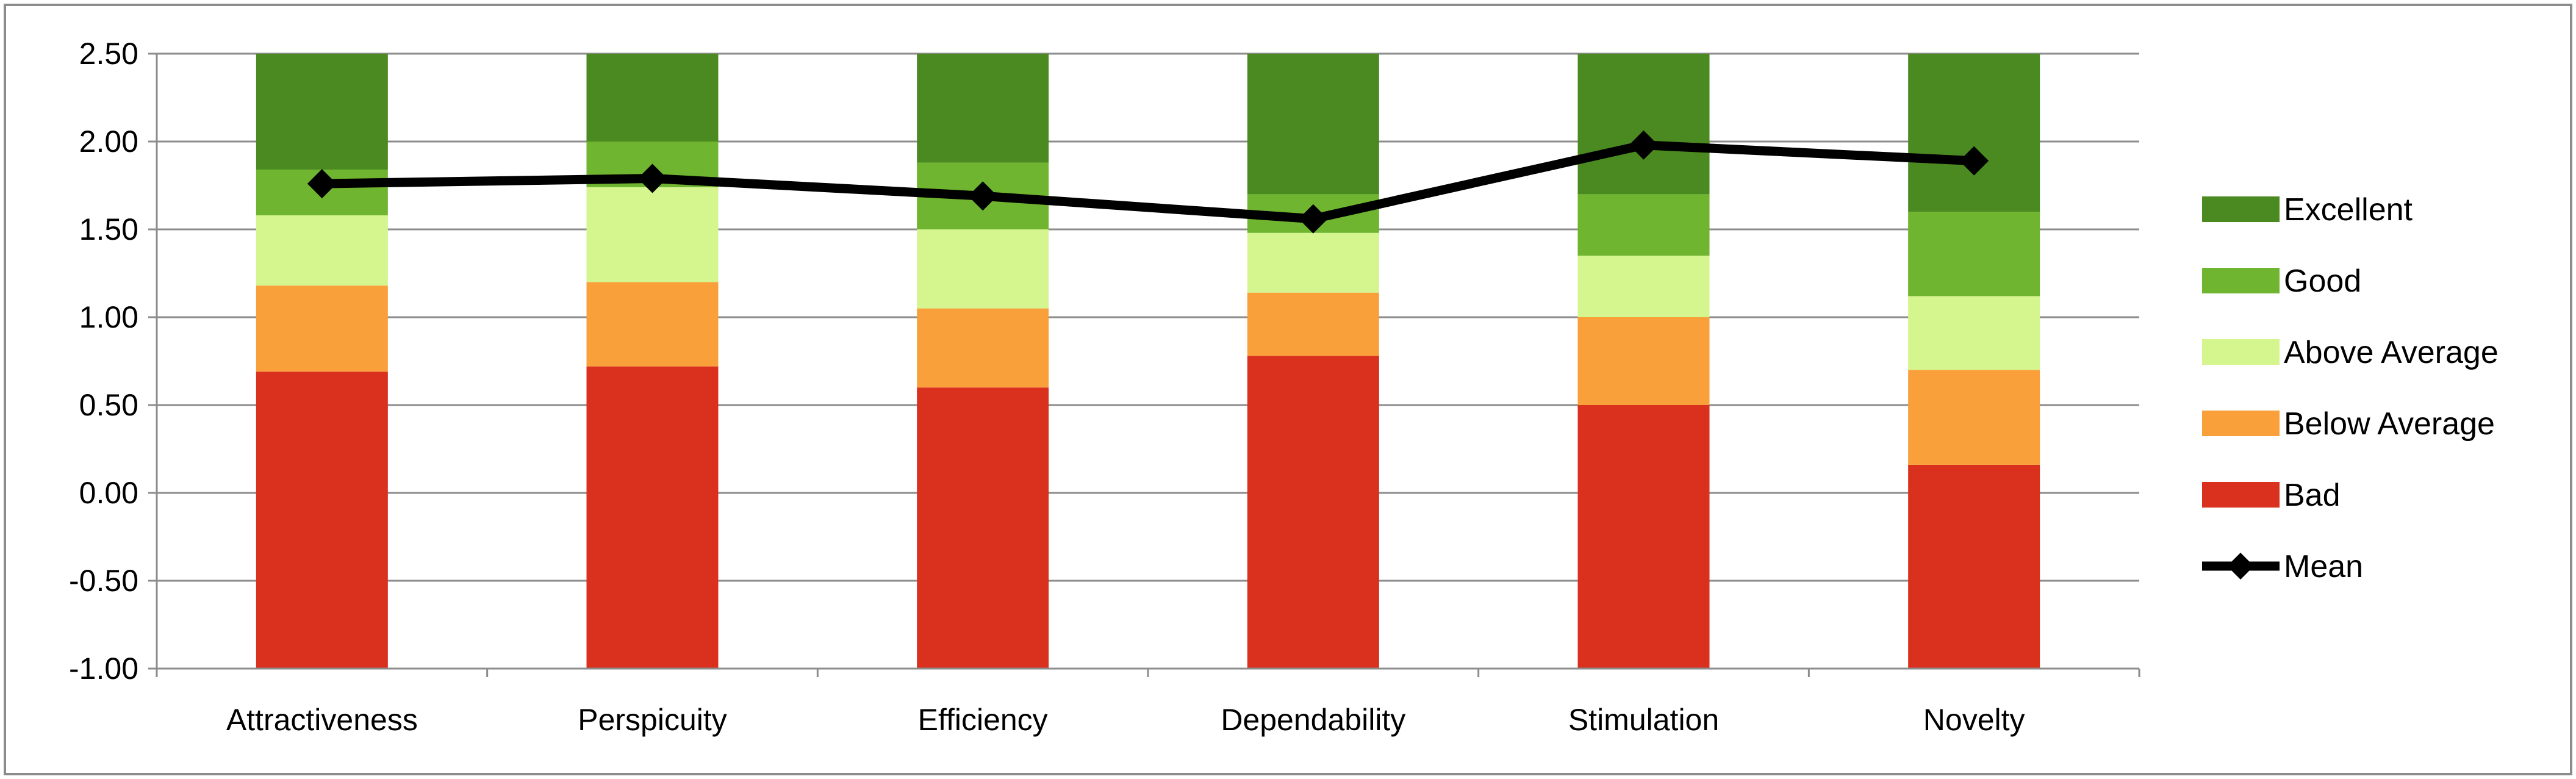 The width and height of the screenshot is (2576, 779). What do you see at coordinates (2323, 281) in the screenshot?
I see `legend-label-good: Good` at bounding box center [2323, 281].